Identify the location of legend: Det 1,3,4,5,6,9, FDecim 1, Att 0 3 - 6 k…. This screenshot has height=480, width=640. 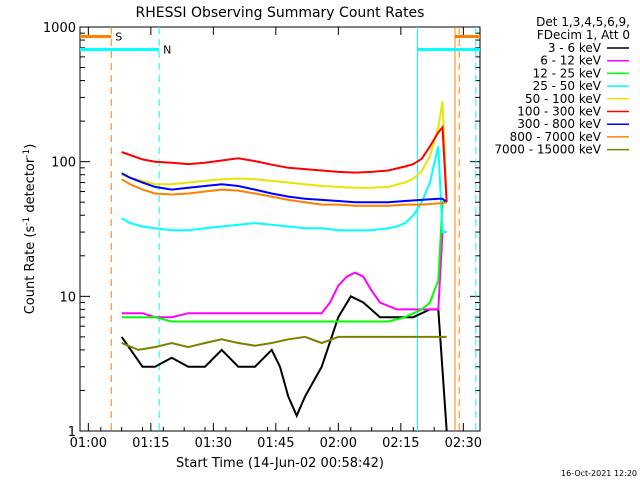
(562, 86).